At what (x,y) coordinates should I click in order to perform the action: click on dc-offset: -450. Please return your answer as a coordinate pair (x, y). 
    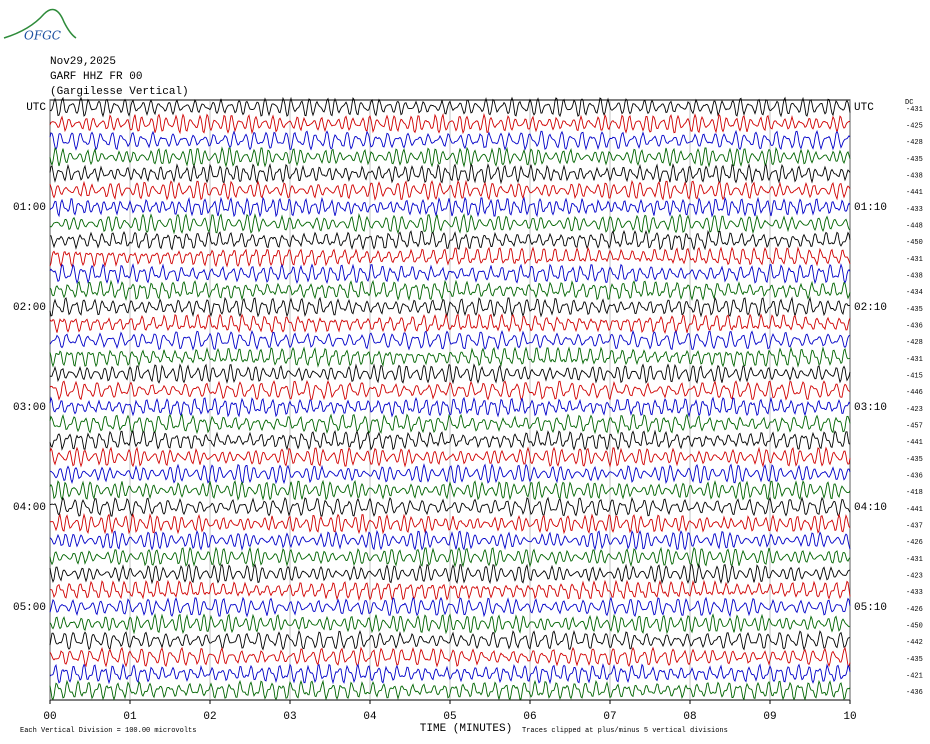
    Looking at the image, I should click on (914, 627).